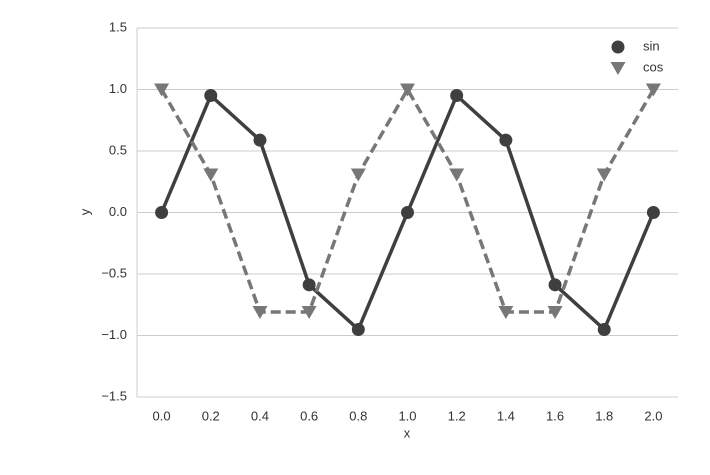 Image resolution: width=710 pixels, height=475 pixels. I want to click on x-tick-label: 1.4, so click(506, 415).